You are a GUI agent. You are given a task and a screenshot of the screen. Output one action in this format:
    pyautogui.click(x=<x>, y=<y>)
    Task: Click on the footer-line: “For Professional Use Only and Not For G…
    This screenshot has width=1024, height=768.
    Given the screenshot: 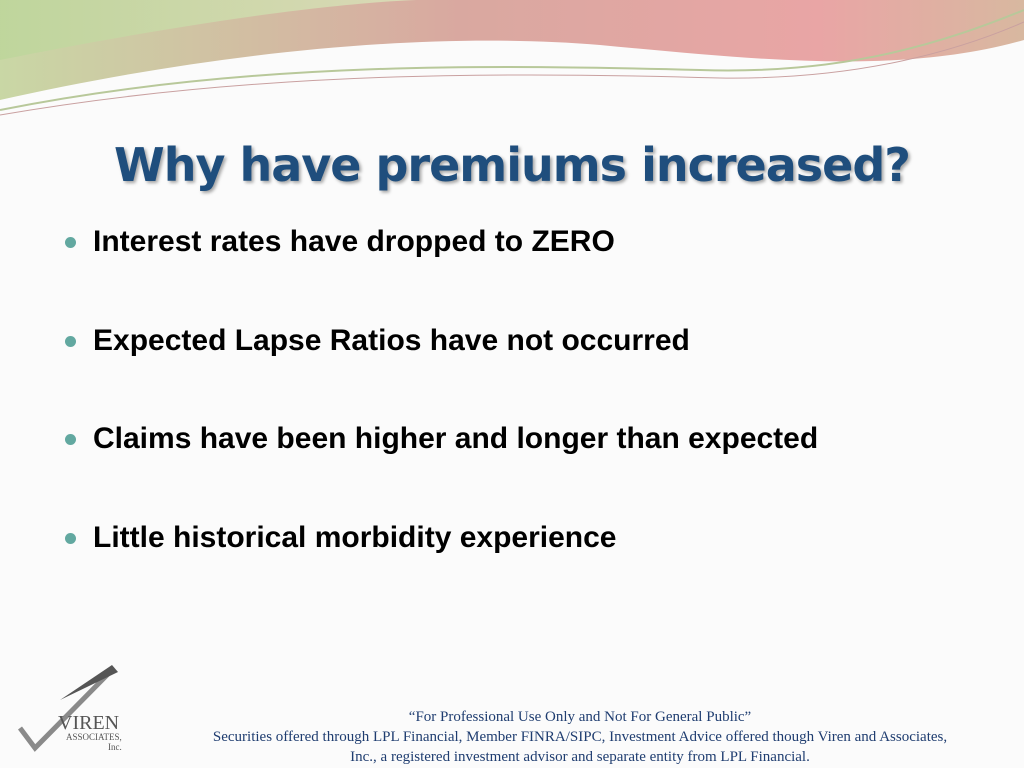 What is the action you would take?
    pyautogui.click(x=580, y=717)
    